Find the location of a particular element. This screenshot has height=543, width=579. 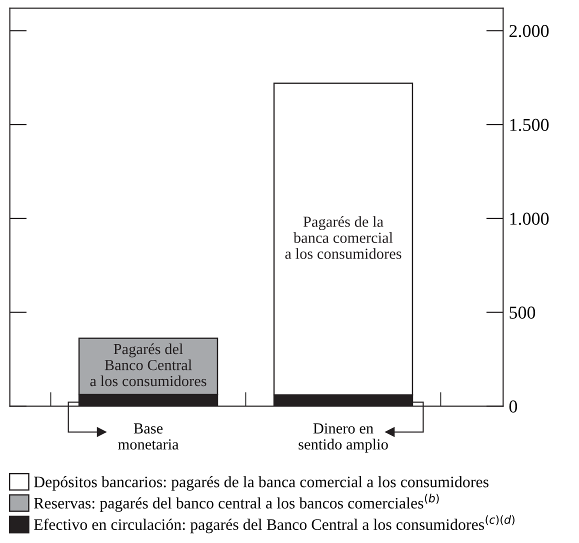

y-tick-label: 2.000 is located at coordinates (529, 31).